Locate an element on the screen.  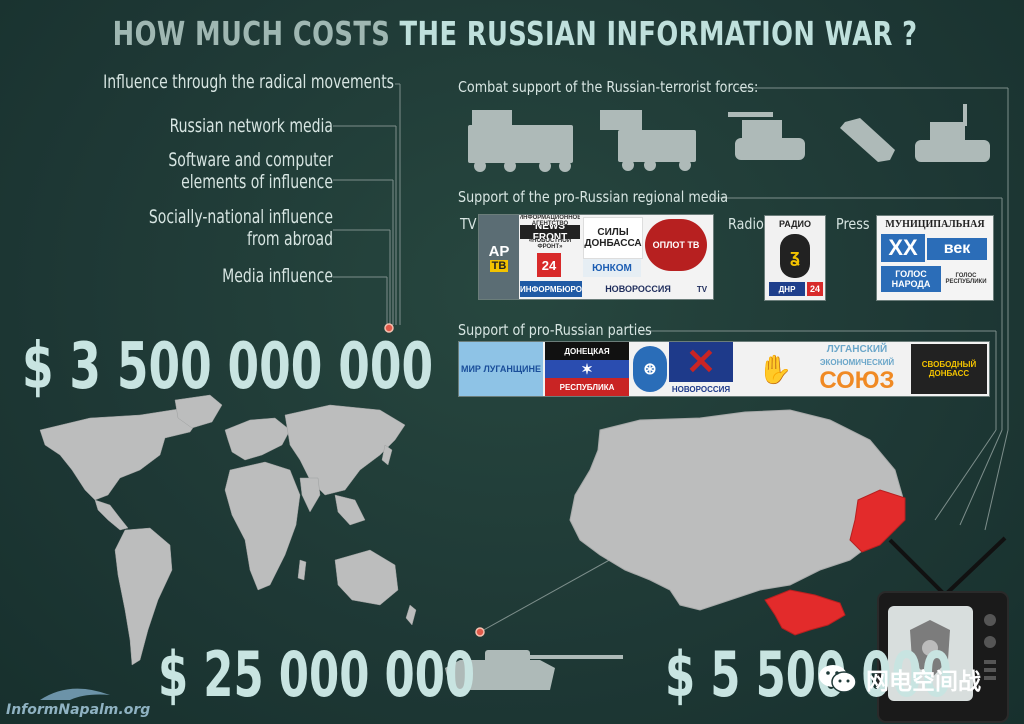
label-network-media: Russian network media is located at coordinates (251, 126).